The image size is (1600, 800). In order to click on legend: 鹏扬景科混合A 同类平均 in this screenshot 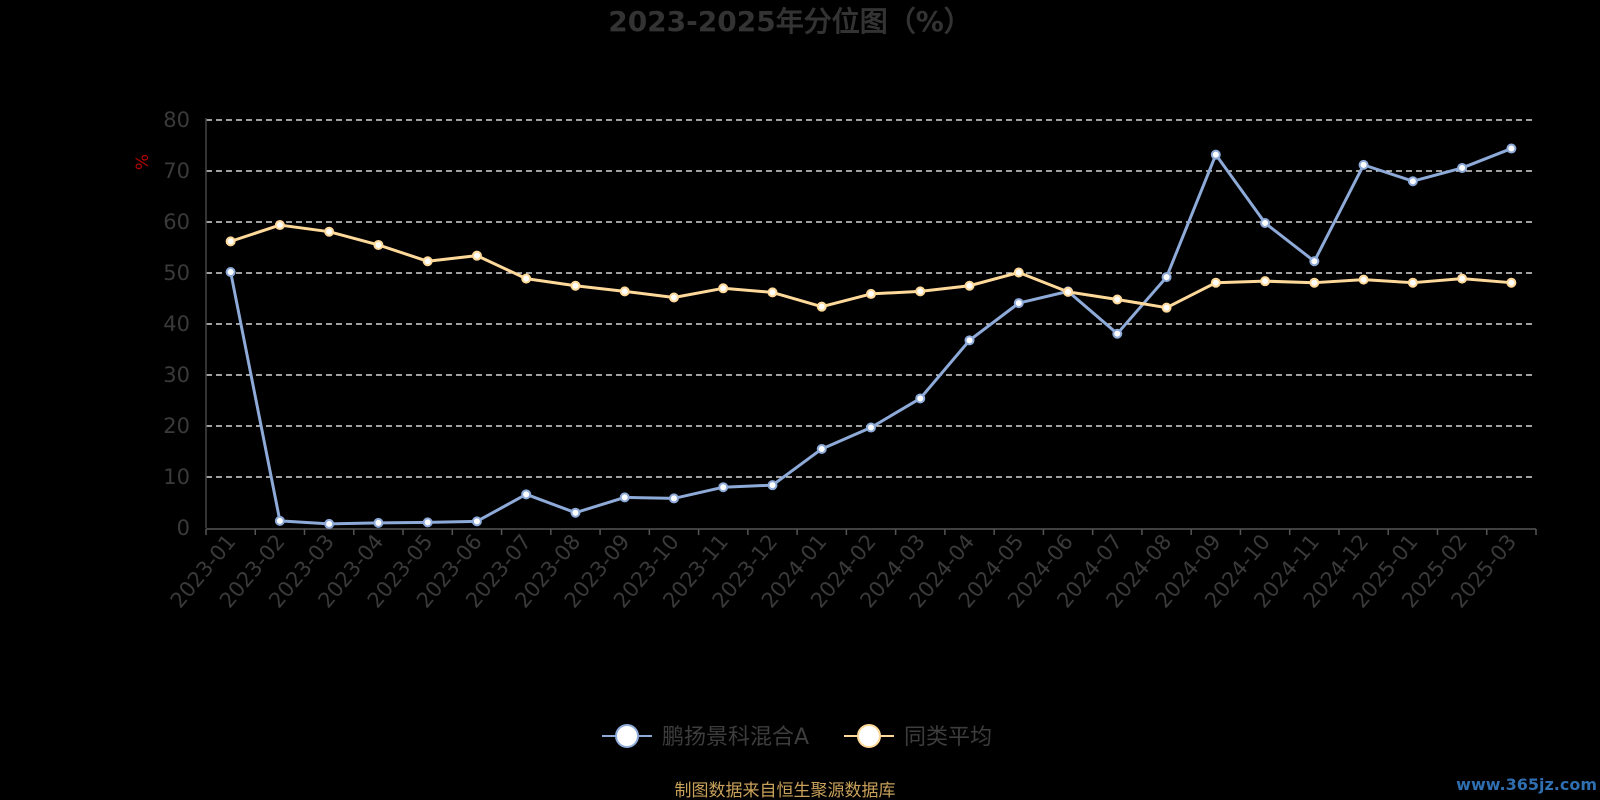, I will do `click(797, 737)`.